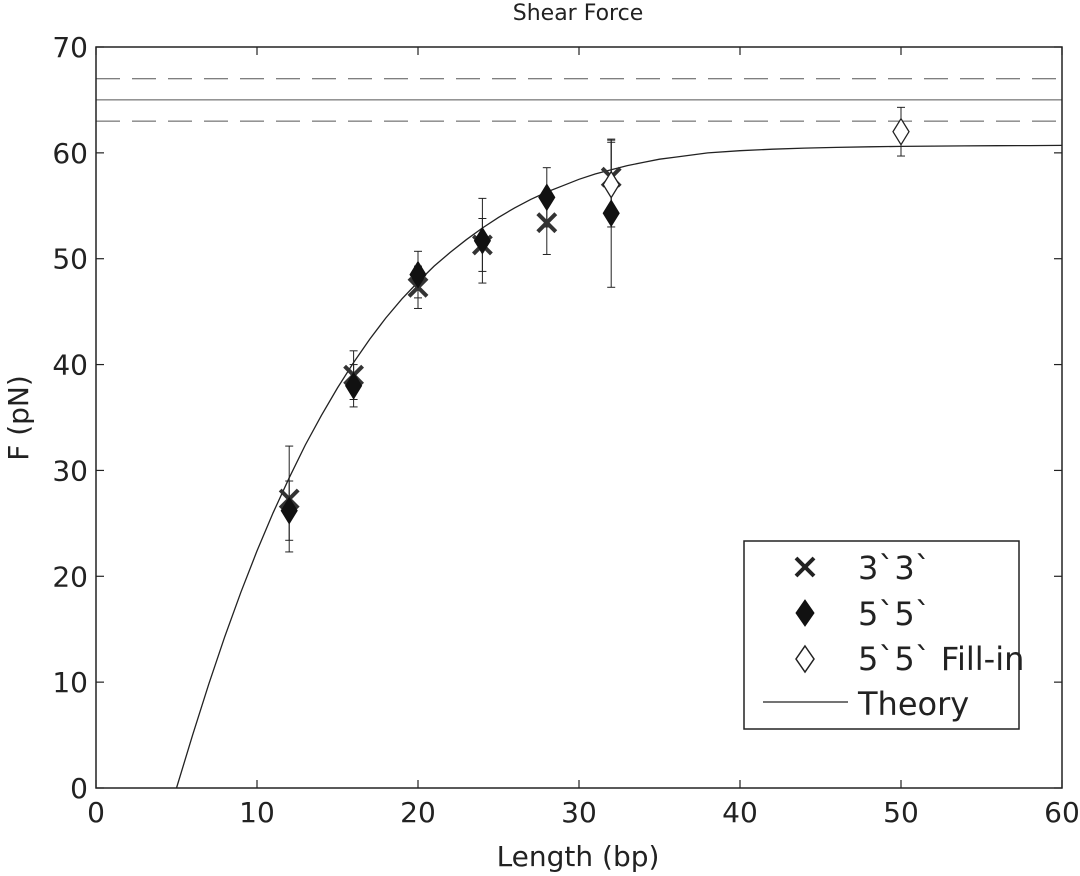 Image resolution: width=1080 pixels, height=876 pixels. What do you see at coordinates (805, 567) in the screenshot?
I see `legend-marker-x` at bounding box center [805, 567].